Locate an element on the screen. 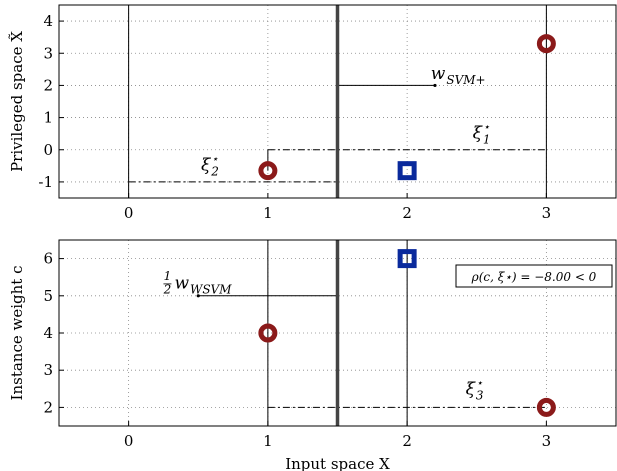 This screenshot has height=471, width=617. frac-numerator: 1 is located at coordinates (168, 276).